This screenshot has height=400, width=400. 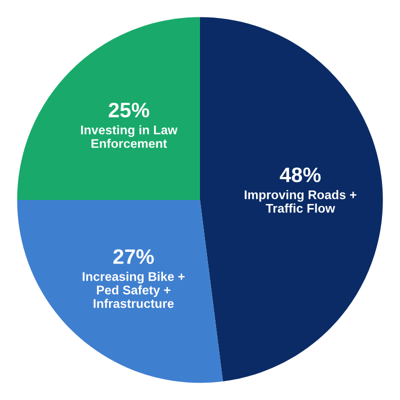 I want to click on data-label: 25%, so click(x=129, y=110).